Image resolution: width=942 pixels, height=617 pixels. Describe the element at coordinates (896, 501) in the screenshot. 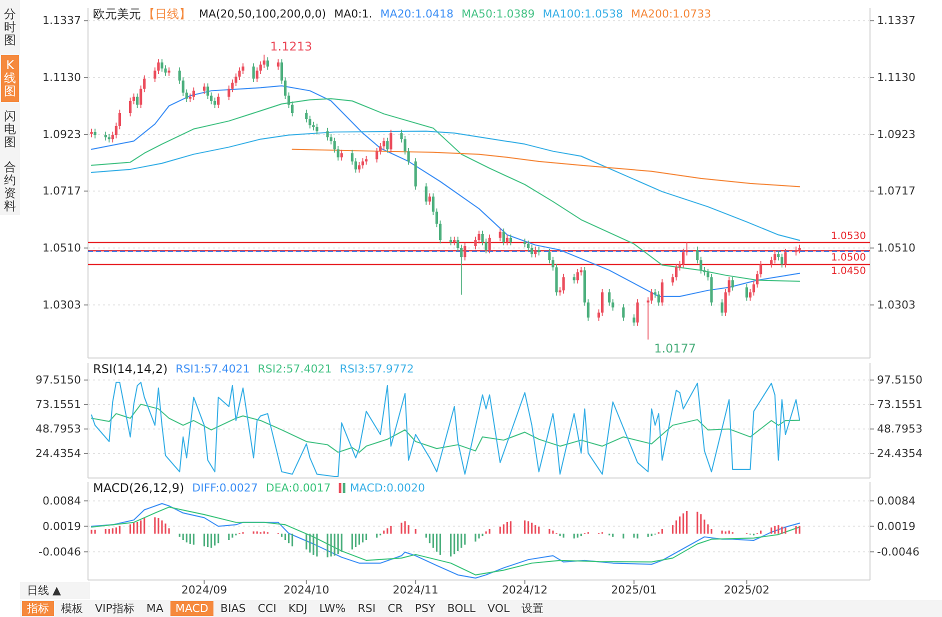

I see `y2-tick-label: 0.0084` at that location.